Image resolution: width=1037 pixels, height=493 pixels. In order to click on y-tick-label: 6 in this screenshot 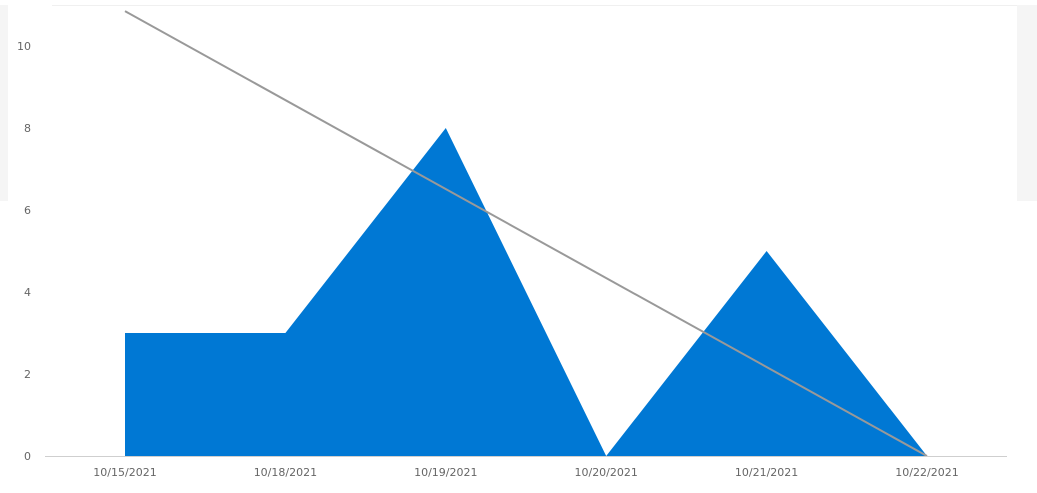, I will do `click(27, 210)`.